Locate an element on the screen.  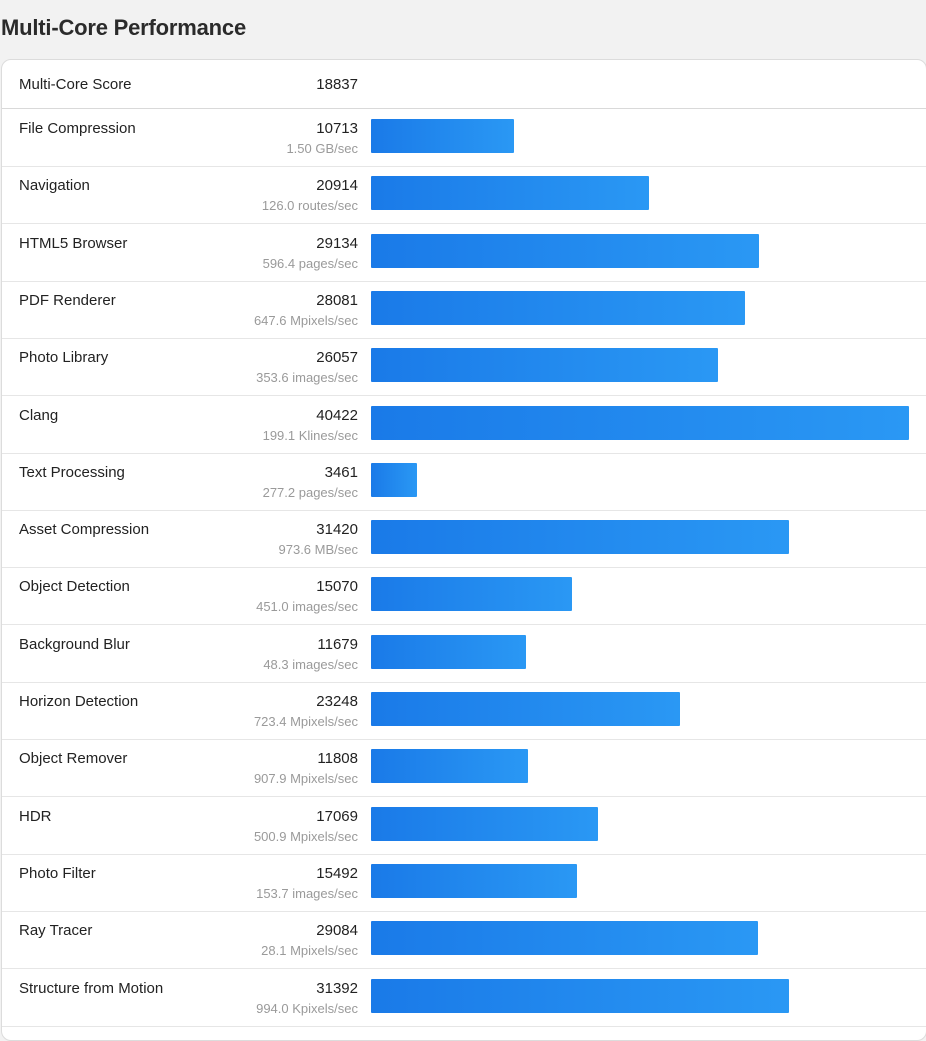
benchmark-rate: 48.3 images/sec is located at coordinates (310, 664).